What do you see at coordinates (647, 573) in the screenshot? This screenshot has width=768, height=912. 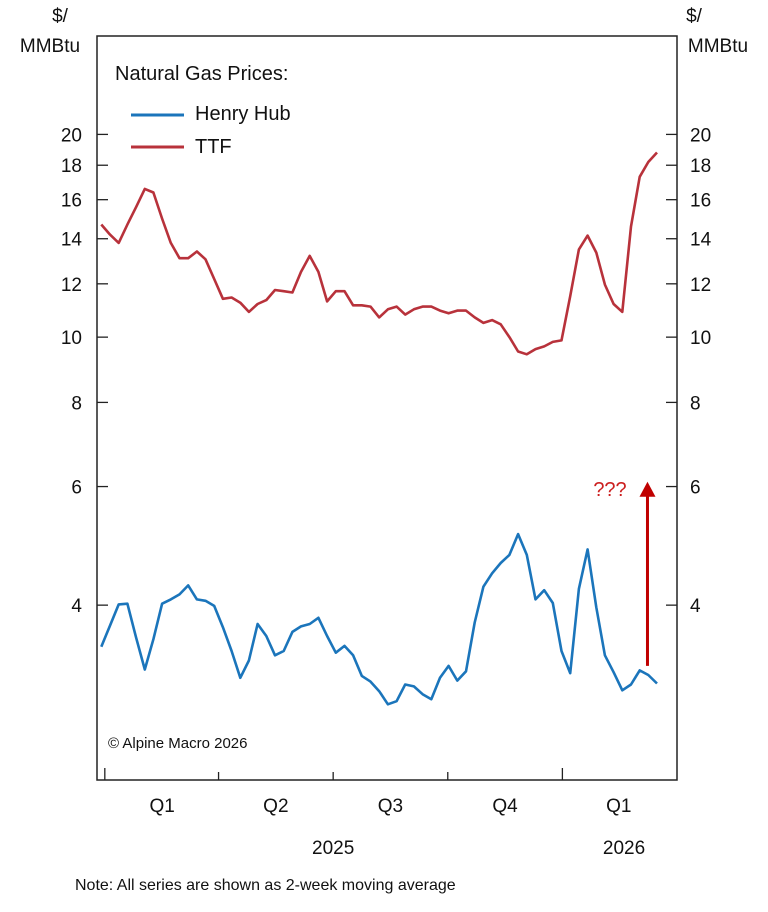 I see `up-arrow-annotation` at bounding box center [647, 573].